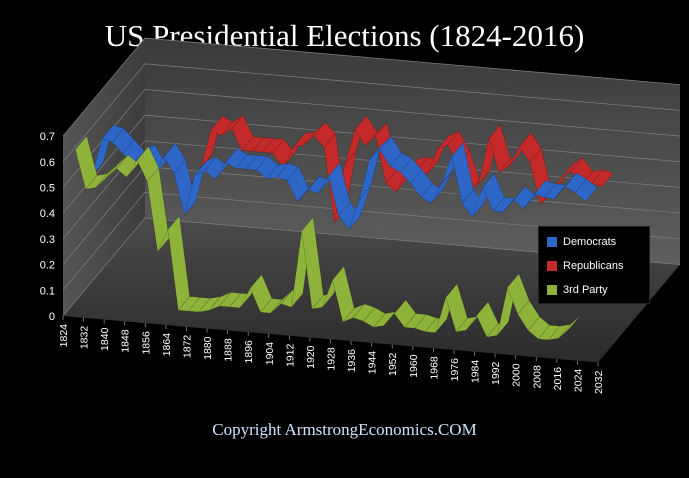 Image resolution: width=689 pixels, height=478 pixels. What do you see at coordinates (552, 290) in the screenshot?
I see `legend-swatch-third-party` at bounding box center [552, 290].